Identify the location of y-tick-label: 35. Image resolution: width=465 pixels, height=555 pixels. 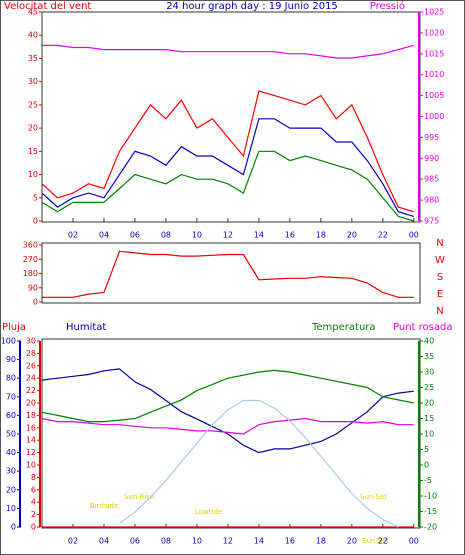
(33, 58).